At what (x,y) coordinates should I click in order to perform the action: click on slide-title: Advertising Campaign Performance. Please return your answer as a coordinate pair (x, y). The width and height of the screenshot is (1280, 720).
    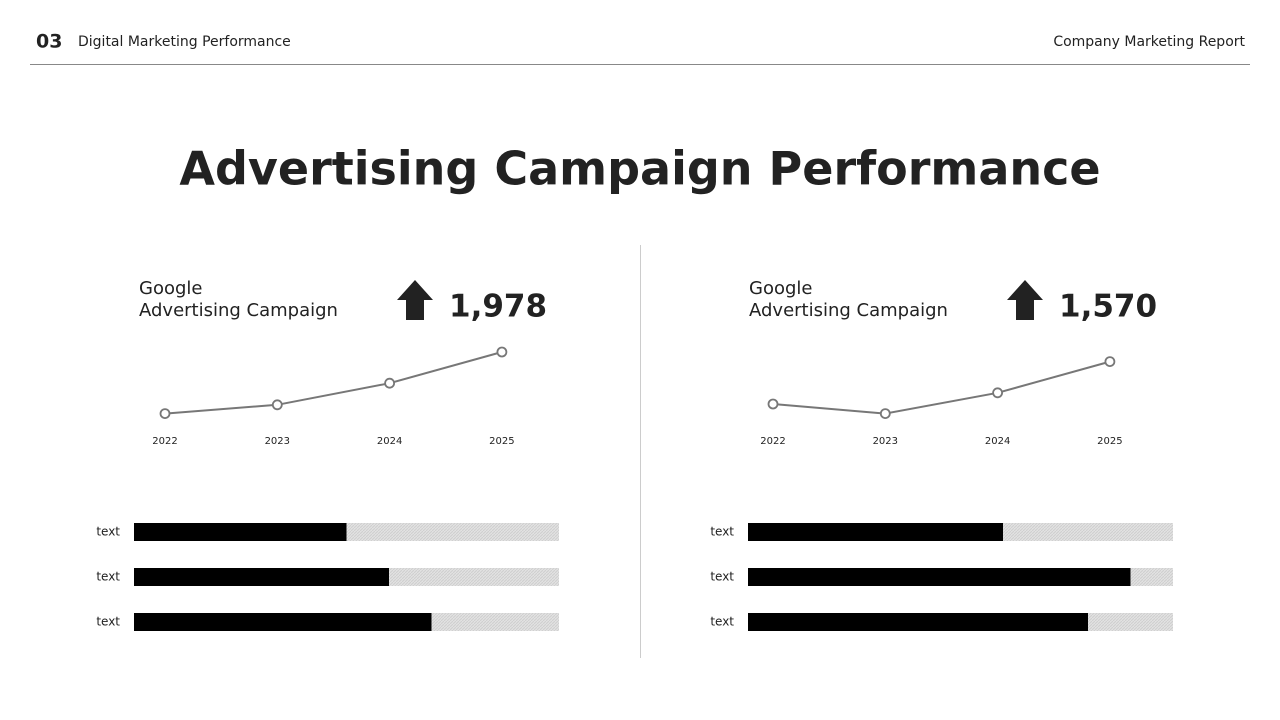
    Looking at the image, I should click on (639, 169).